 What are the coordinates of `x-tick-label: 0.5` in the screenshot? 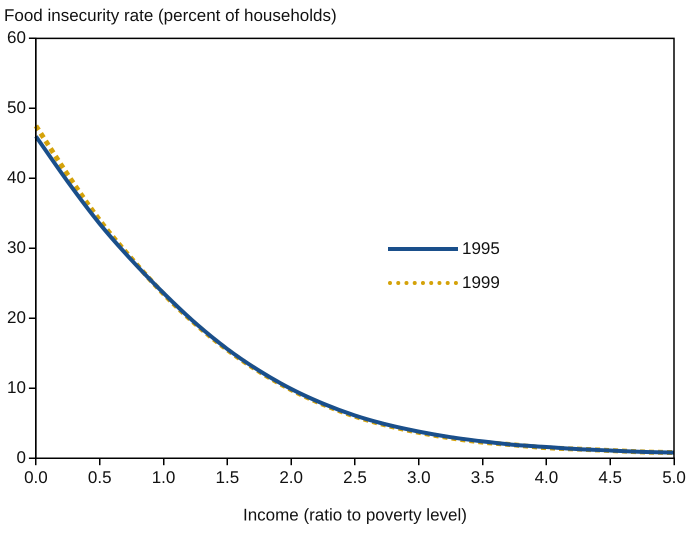 It's located at (100, 478).